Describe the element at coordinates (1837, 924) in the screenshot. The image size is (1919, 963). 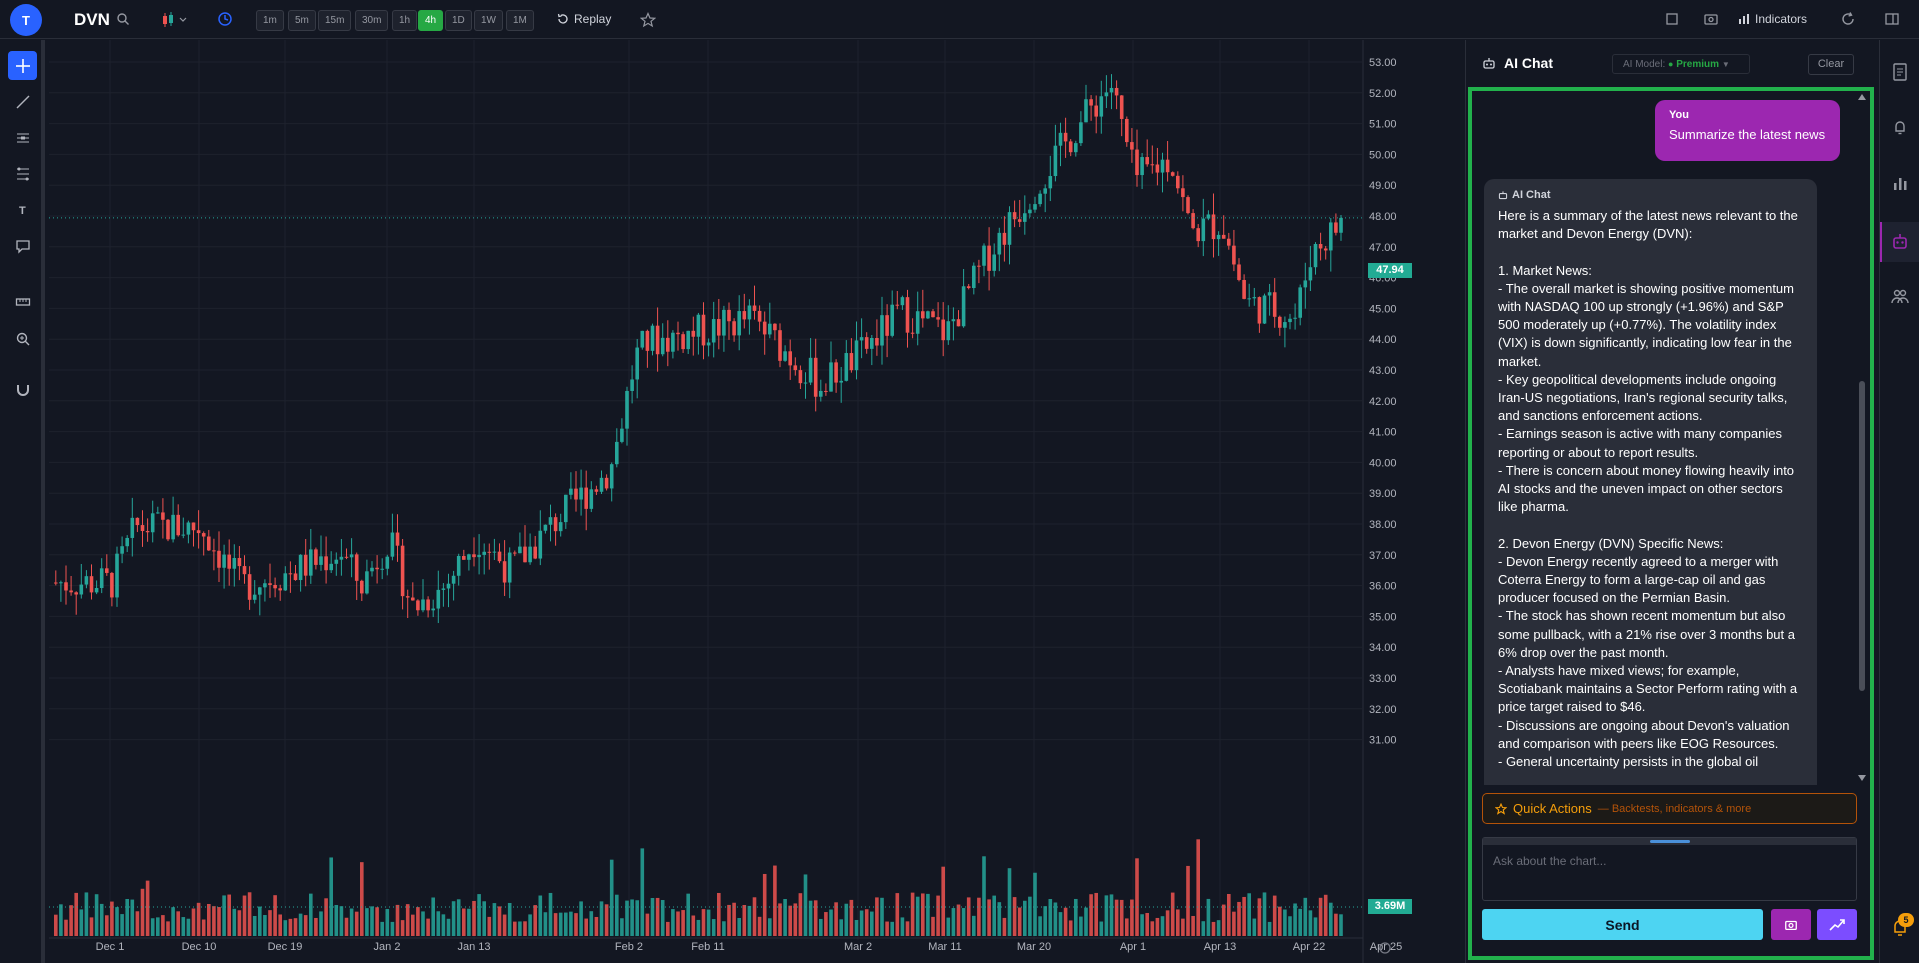
I see `chart-analysis-button` at that location.